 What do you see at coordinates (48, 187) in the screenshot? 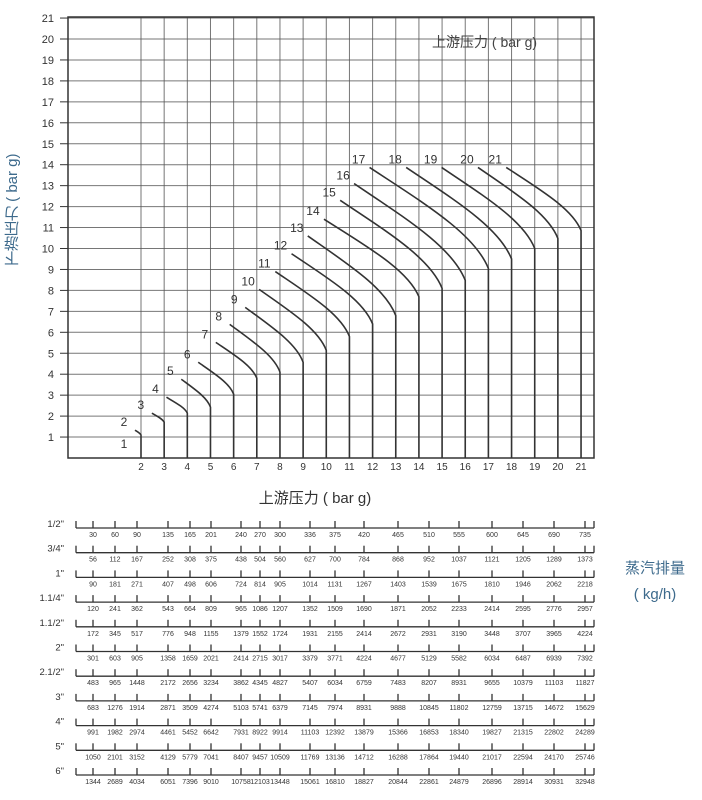
I see `y-tick-label: 13` at bounding box center [48, 187].